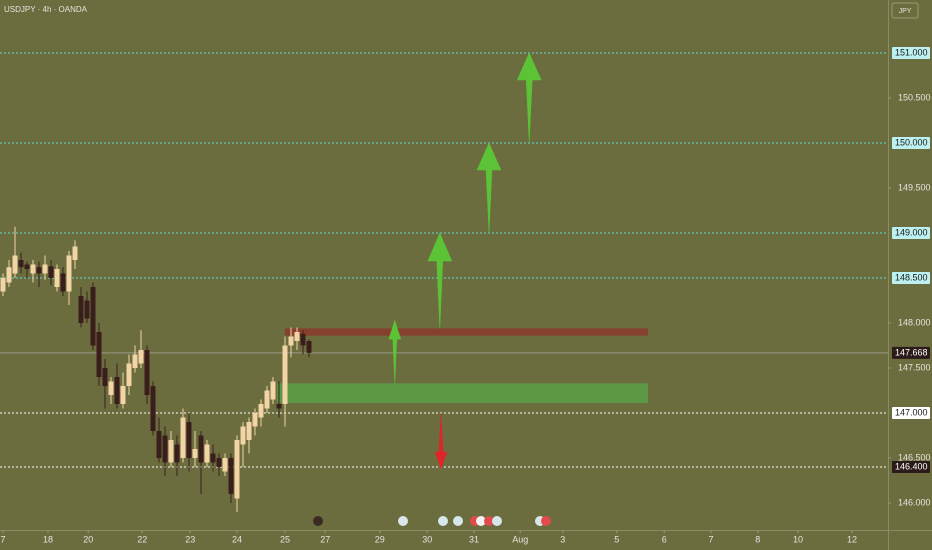 The image size is (932, 550). What do you see at coordinates (427, 539) in the screenshot?
I see `x-tick-label: 30` at bounding box center [427, 539].